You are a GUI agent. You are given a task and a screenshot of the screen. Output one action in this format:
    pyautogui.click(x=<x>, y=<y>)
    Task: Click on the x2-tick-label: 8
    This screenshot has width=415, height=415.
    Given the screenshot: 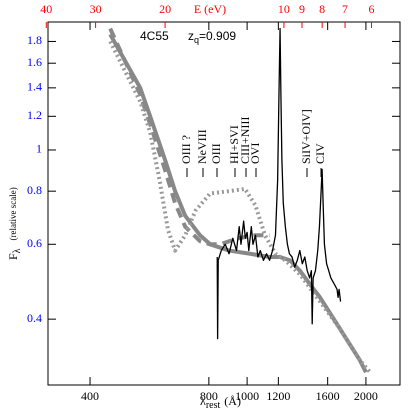 What is the action you would take?
    pyautogui.click(x=322, y=9)
    